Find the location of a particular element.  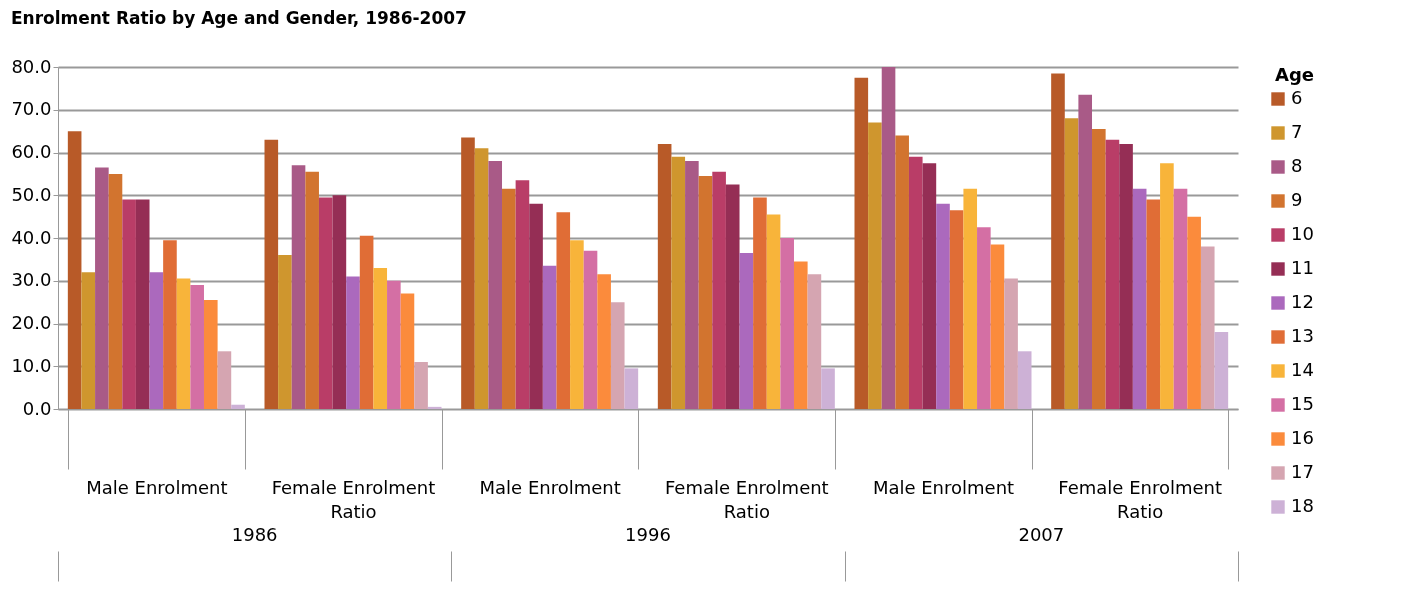

y-tick-label: 20.0 is located at coordinates (31, 322).